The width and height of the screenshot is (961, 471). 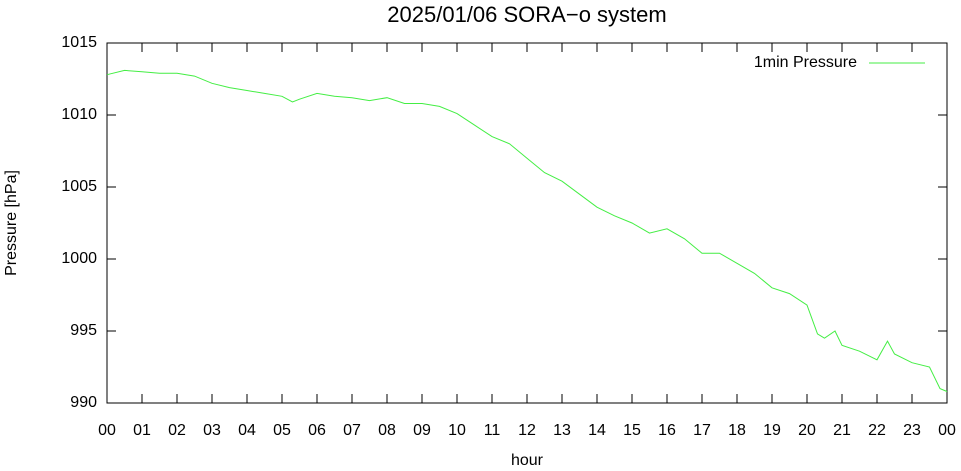 I want to click on x-axis-label: hour, so click(x=527, y=460).